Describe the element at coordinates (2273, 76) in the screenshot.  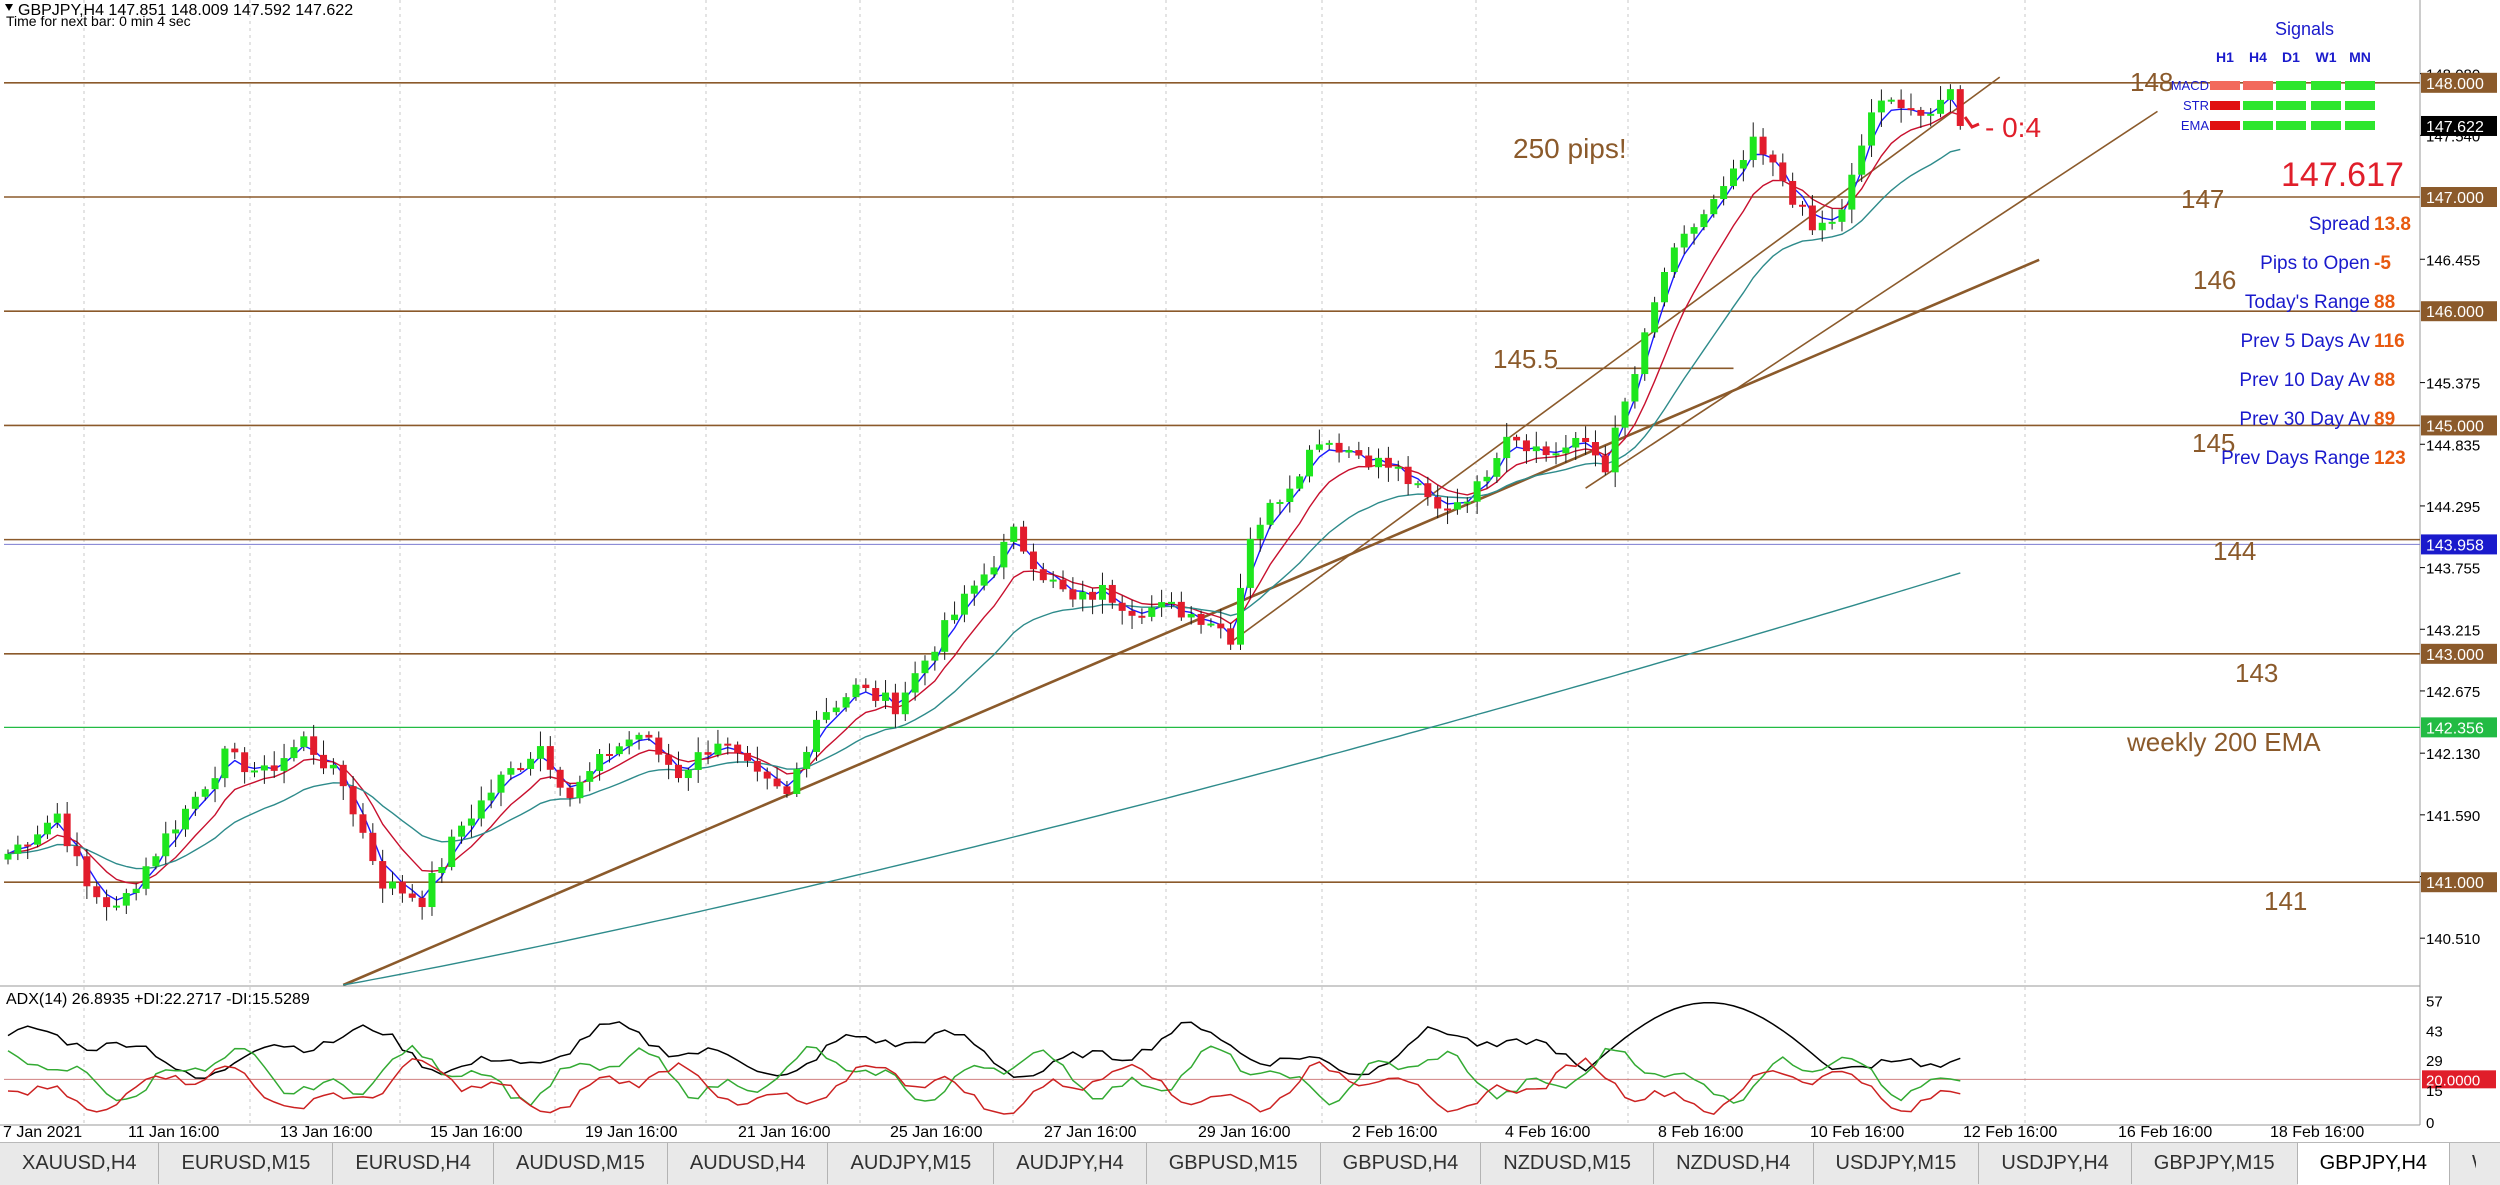
I see `signals-panel: Signals H1 H4 D1 W1 MN MACD STR EMA` at that location.